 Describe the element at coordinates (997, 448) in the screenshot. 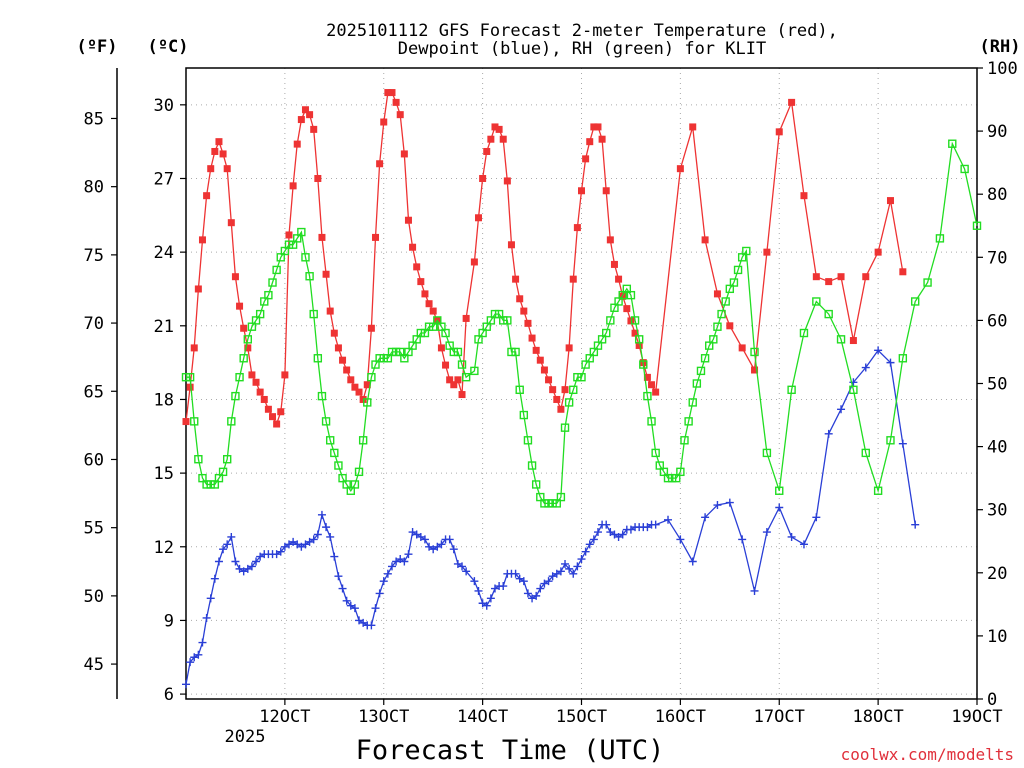

I see `rh-tick-label: 40` at that location.